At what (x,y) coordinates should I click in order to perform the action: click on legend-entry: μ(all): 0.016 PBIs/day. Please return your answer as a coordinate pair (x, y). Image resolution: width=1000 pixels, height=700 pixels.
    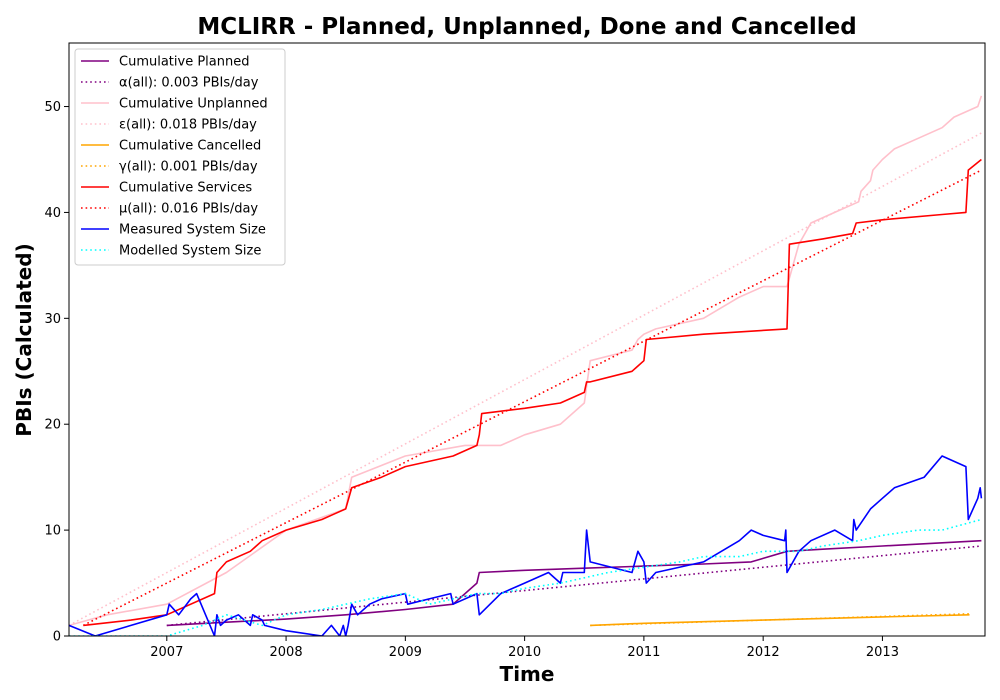
    Looking at the image, I should click on (188, 209).